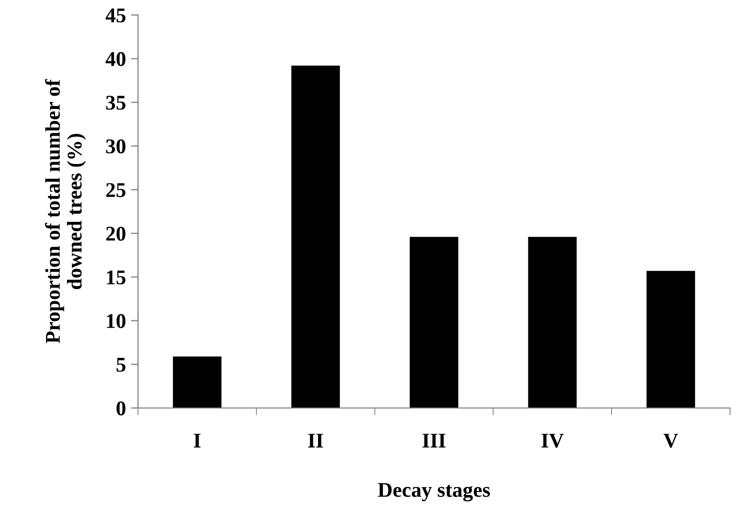 This screenshot has width=731, height=513. What do you see at coordinates (121, 365) in the screenshot?
I see `y-tick-label: 5` at bounding box center [121, 365].